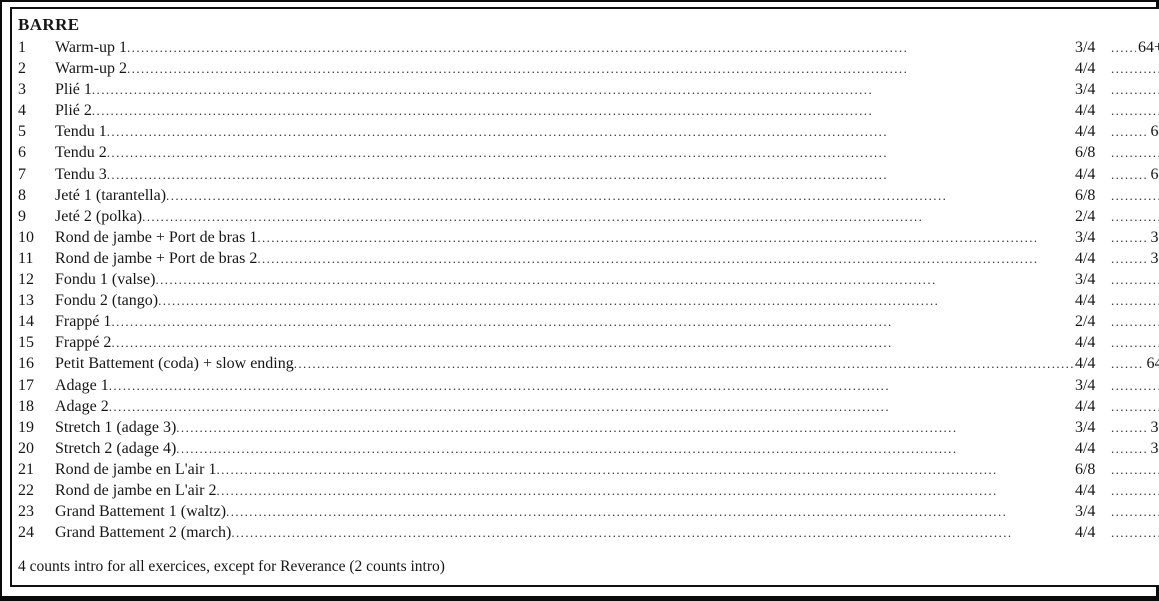 The width and height of the screenshot is (1159, 601). What do you see at coordinates (26, 322) in the screenshot?
I see `track-number: 14` at bounding box center [26, 322].